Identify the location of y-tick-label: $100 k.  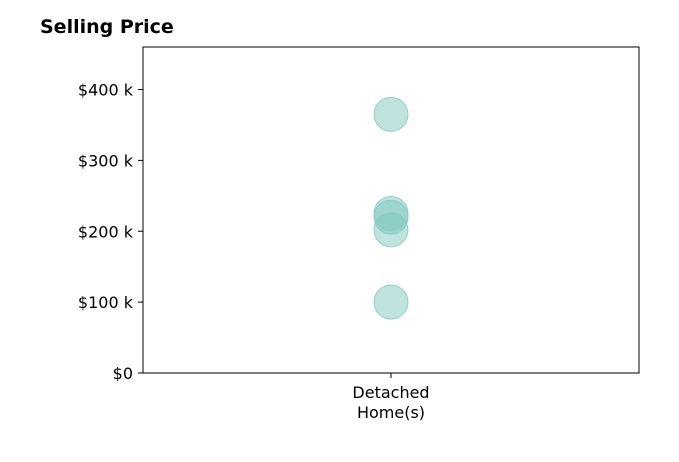
(106, 302).